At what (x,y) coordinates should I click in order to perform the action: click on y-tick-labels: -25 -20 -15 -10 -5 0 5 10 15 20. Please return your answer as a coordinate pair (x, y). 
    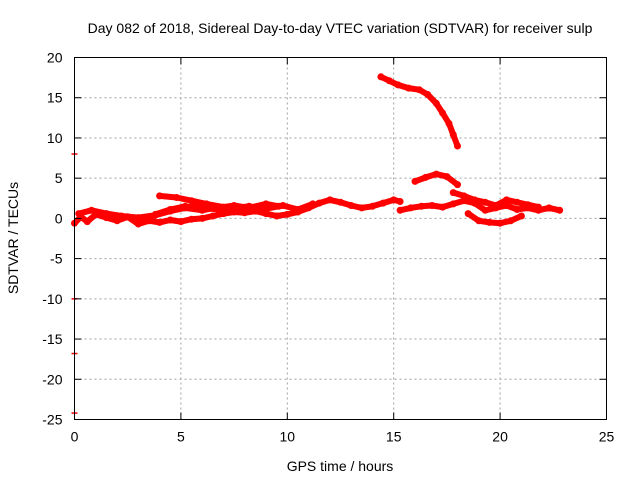
    Looking at the image, I should click on (52, 239).